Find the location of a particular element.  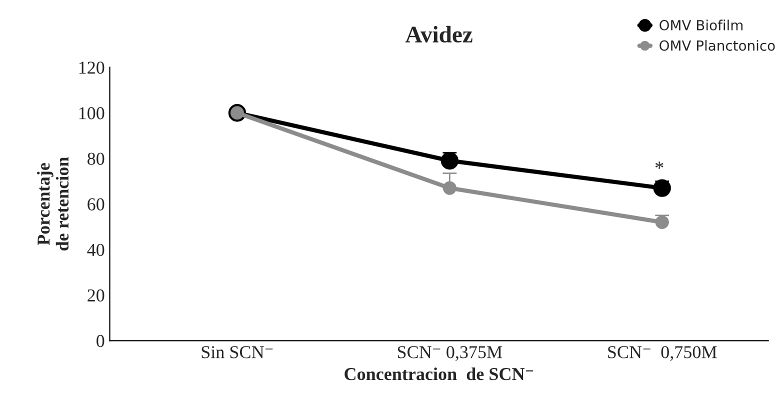

legend-label: OMV Biofilm is located at coordinates (701, 25).